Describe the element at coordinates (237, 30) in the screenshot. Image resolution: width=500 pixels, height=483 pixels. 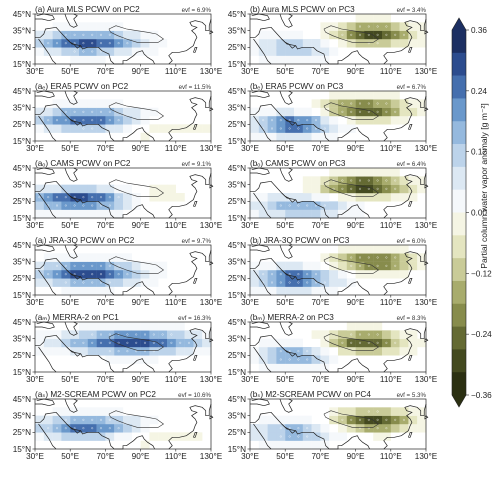
I see `y-tick-label: 35°N` at that location.